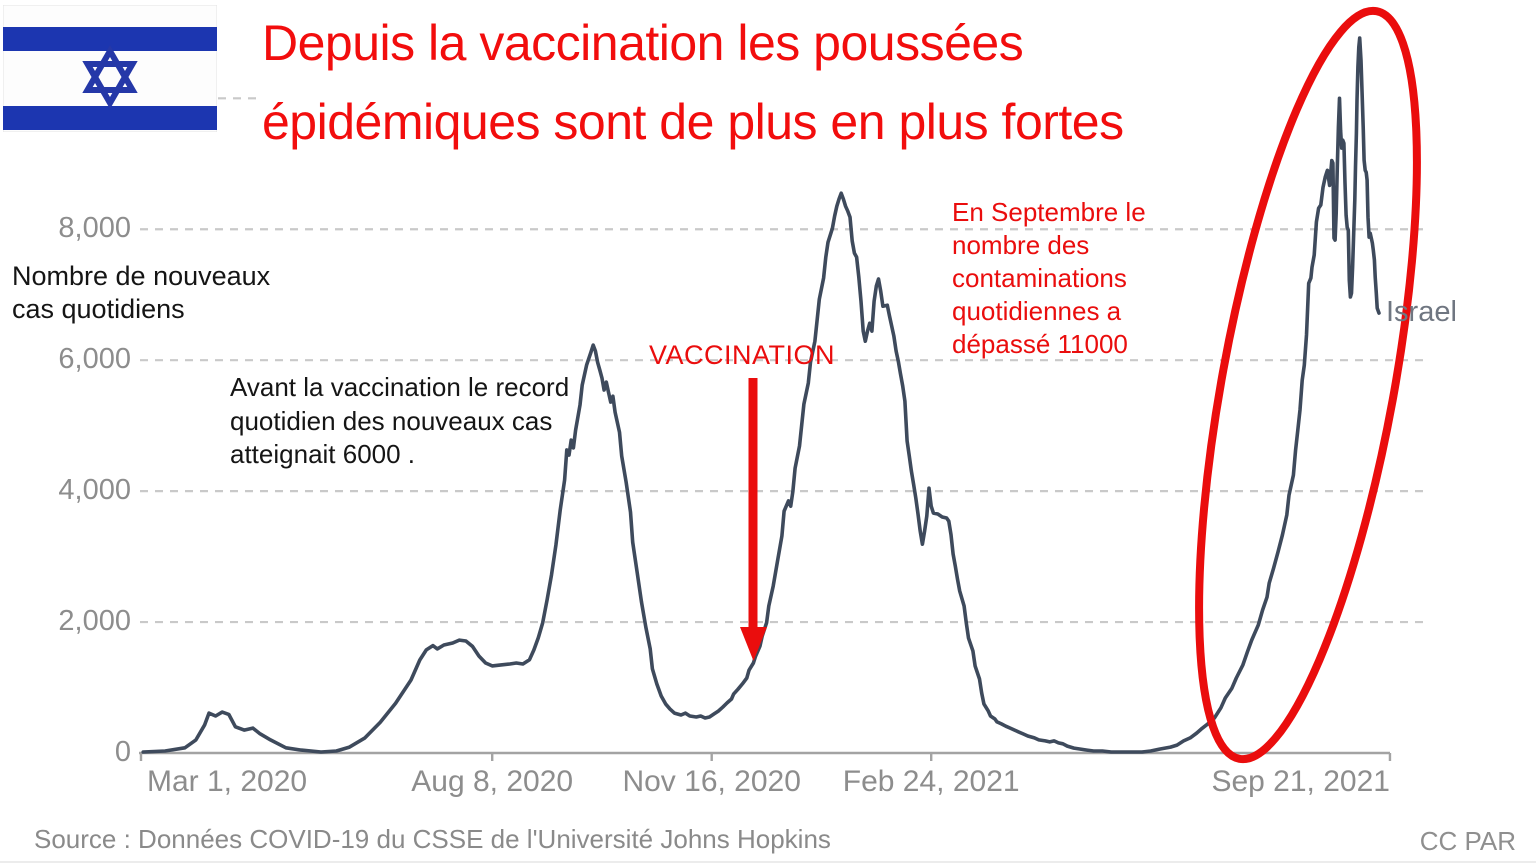  Describe the element at coordinates (768, 862) in the screenshot. I see `bottom-divider` at that location.